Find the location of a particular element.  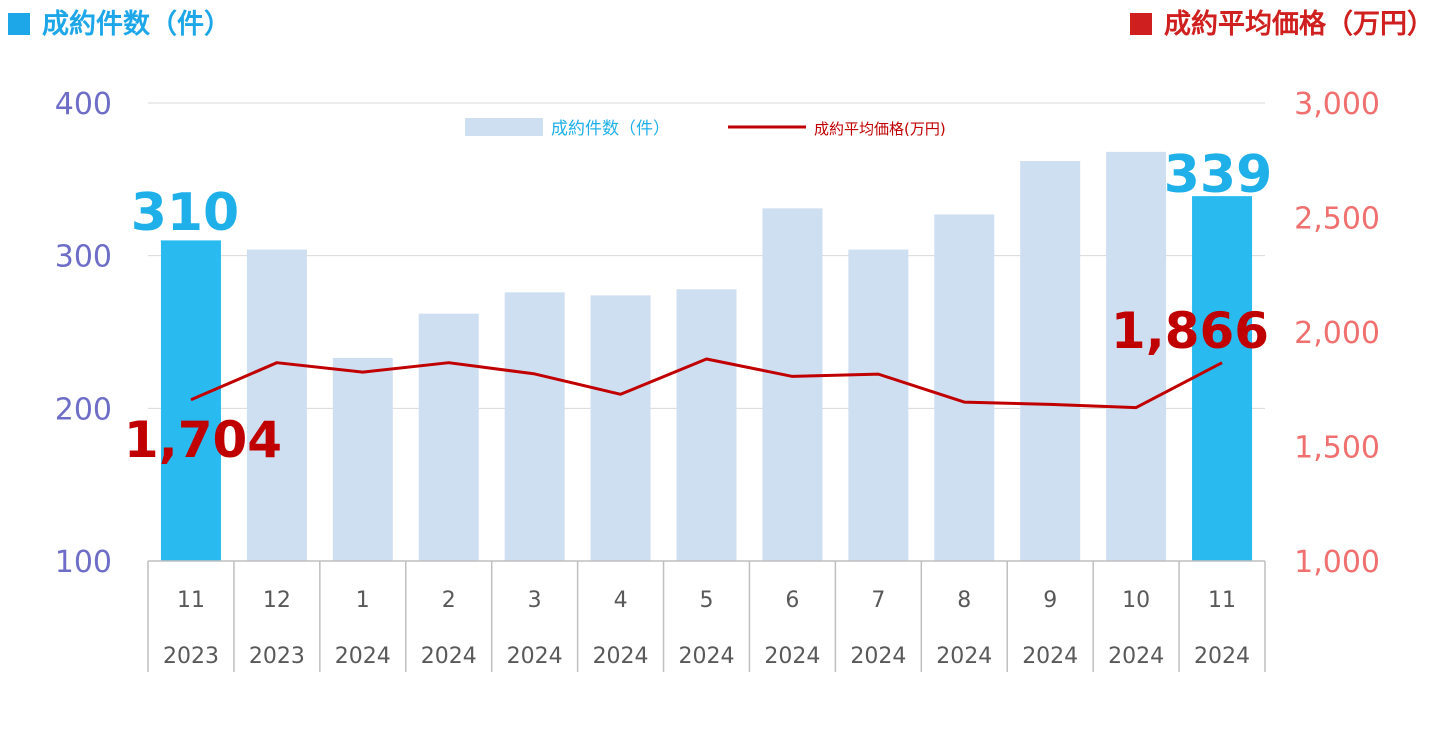

year-label-0: 2023 is located at coordinates (191, 656).